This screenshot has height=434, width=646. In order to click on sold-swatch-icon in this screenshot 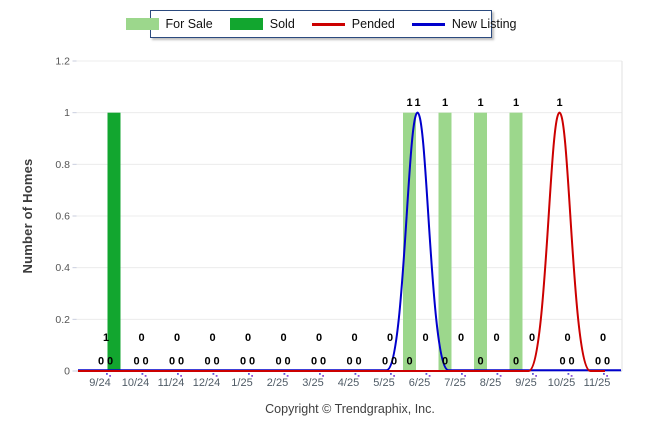, I will do `click(246, 24)`.